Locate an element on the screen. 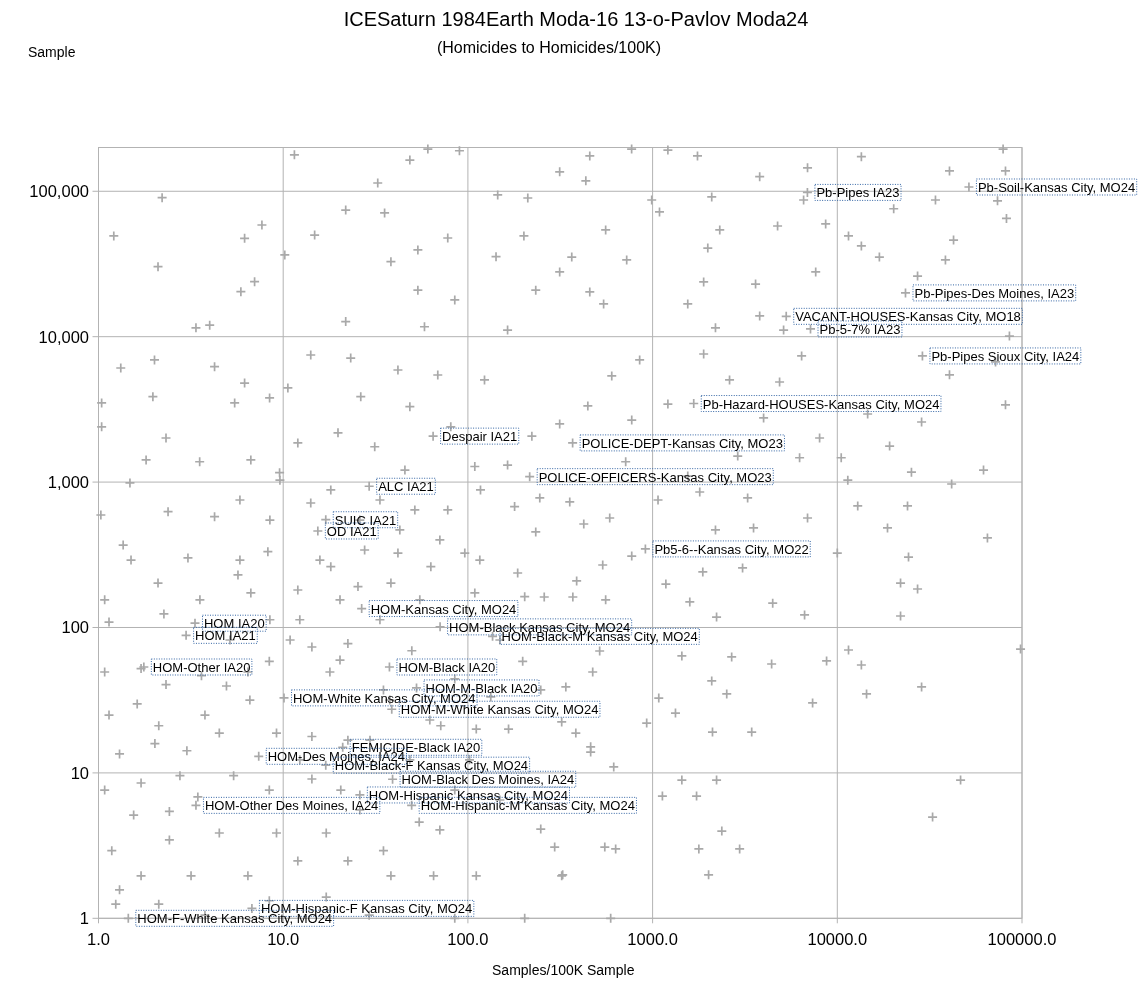  x-tick-label: 10.0 is located at coordinates (283, 939).